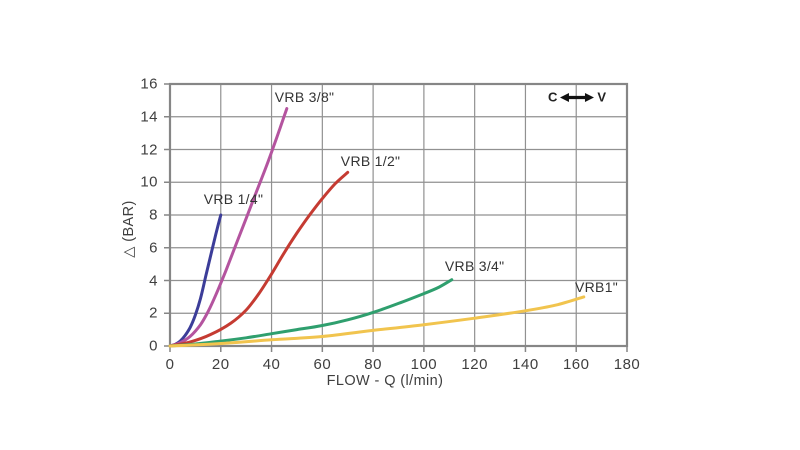 This screenshot has width=800, height=450. I want to click on legend-left-label: C, so click(552, 97).